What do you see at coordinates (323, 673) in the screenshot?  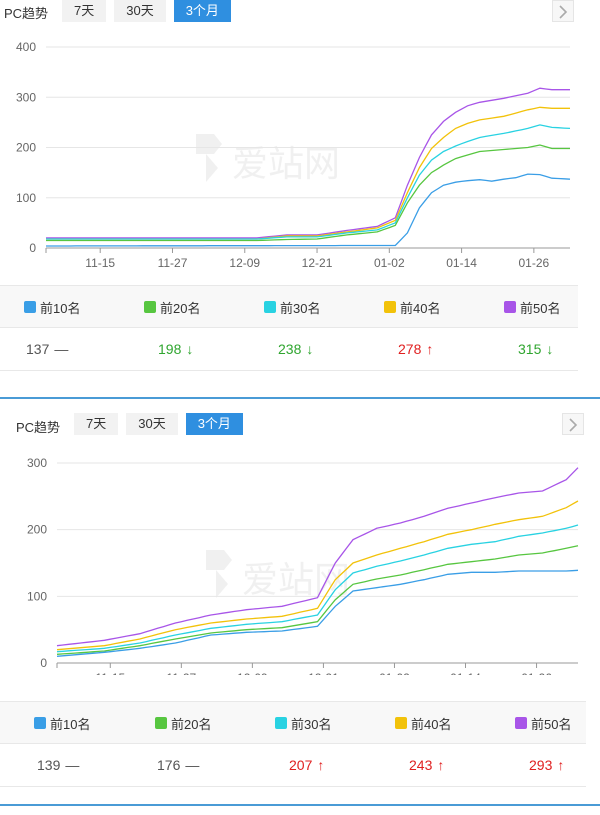 I see `x-tick-label: 12-21` at bounding box center [323, 673].